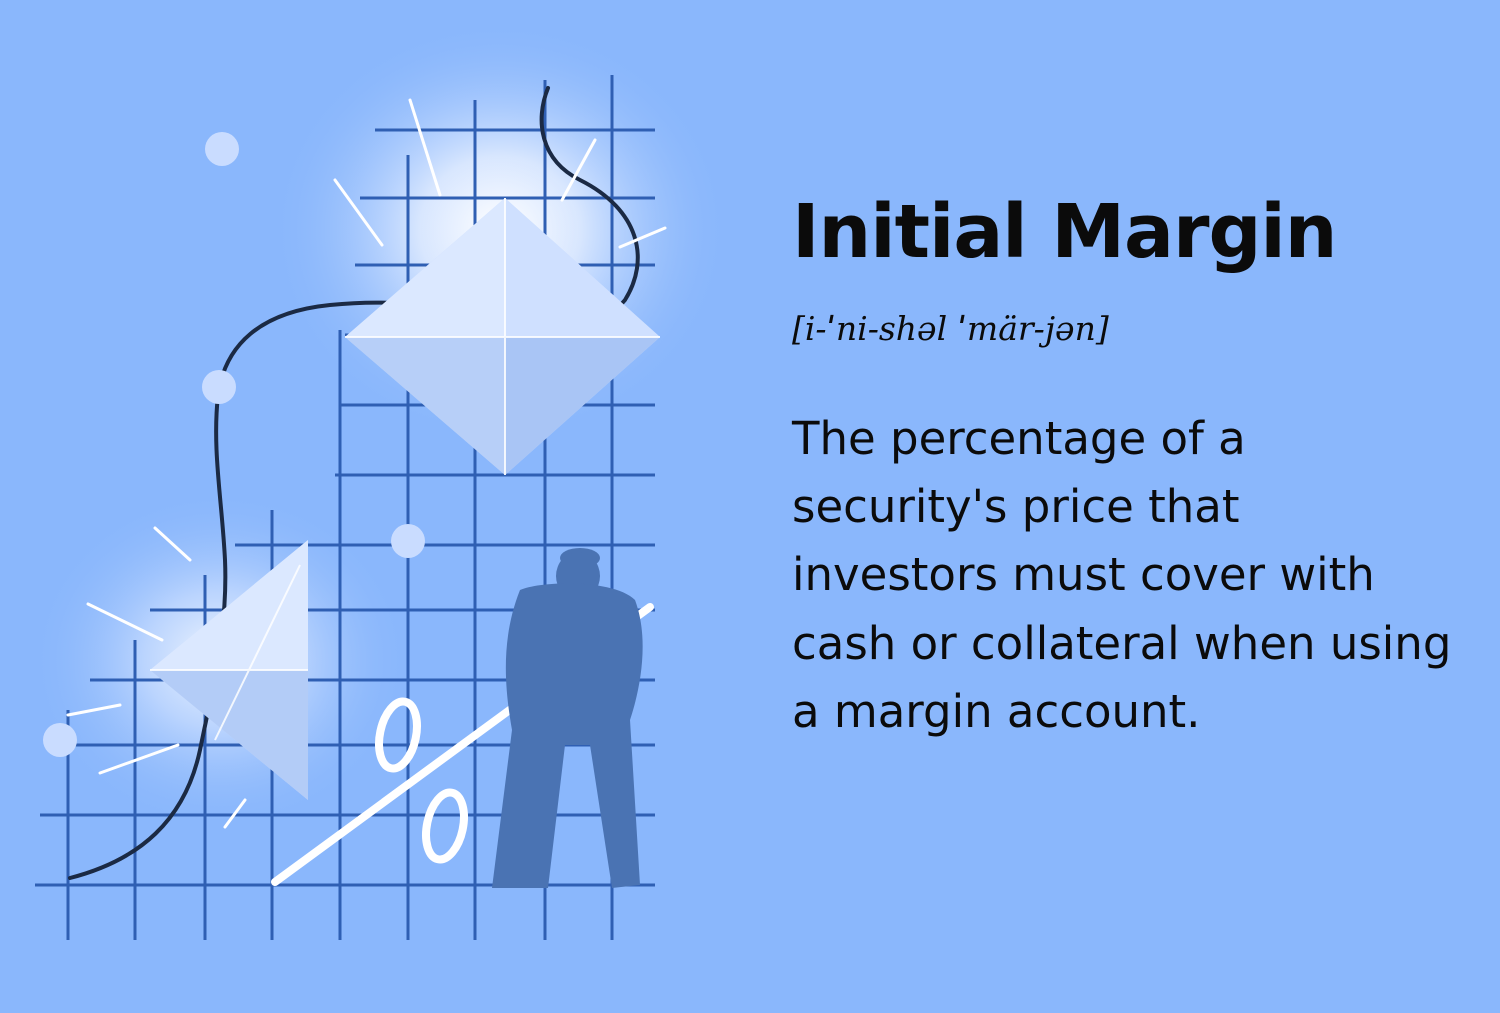  Describe the element at coordinates (502, 336) in the screenshot. I see `top-crystal` at that location.